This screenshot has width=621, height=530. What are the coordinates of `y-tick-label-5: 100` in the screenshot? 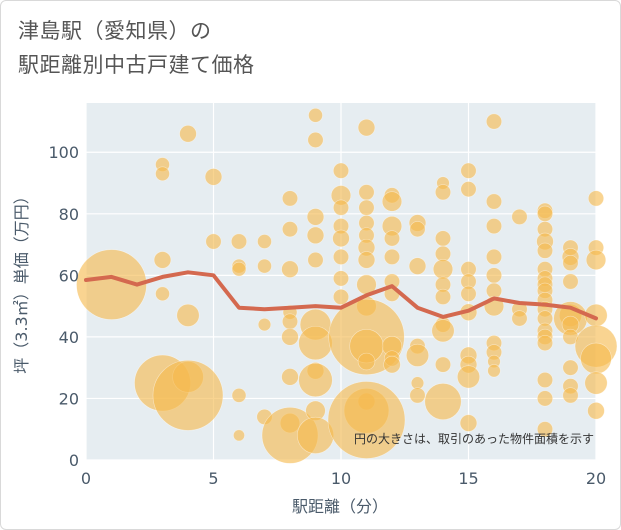 It's located at (63, 152).